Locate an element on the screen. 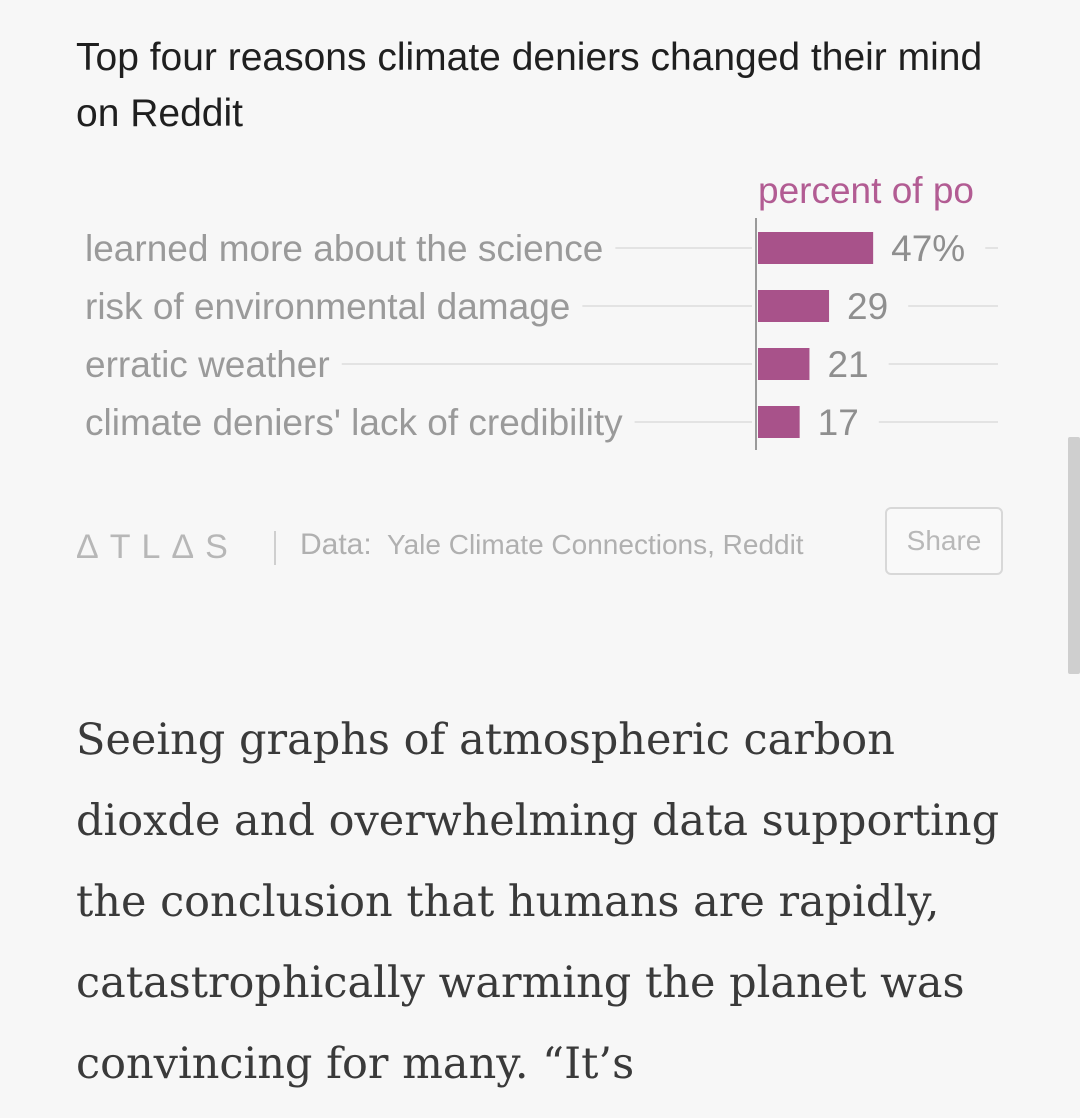 This screenshot has height=1118, width=1080. series-label: percent of po is located at coordinates (866, 190).